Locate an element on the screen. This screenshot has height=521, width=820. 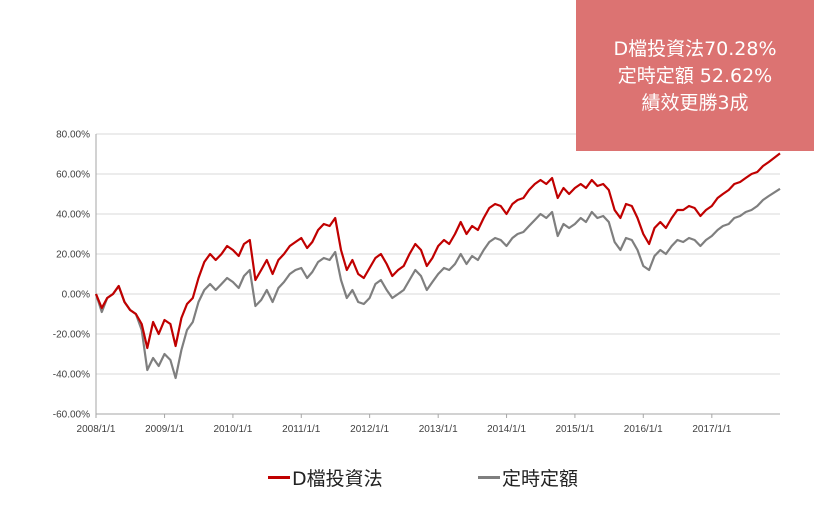
x-tick-label: 2009/1/1 is located at coordinates (164, 429).